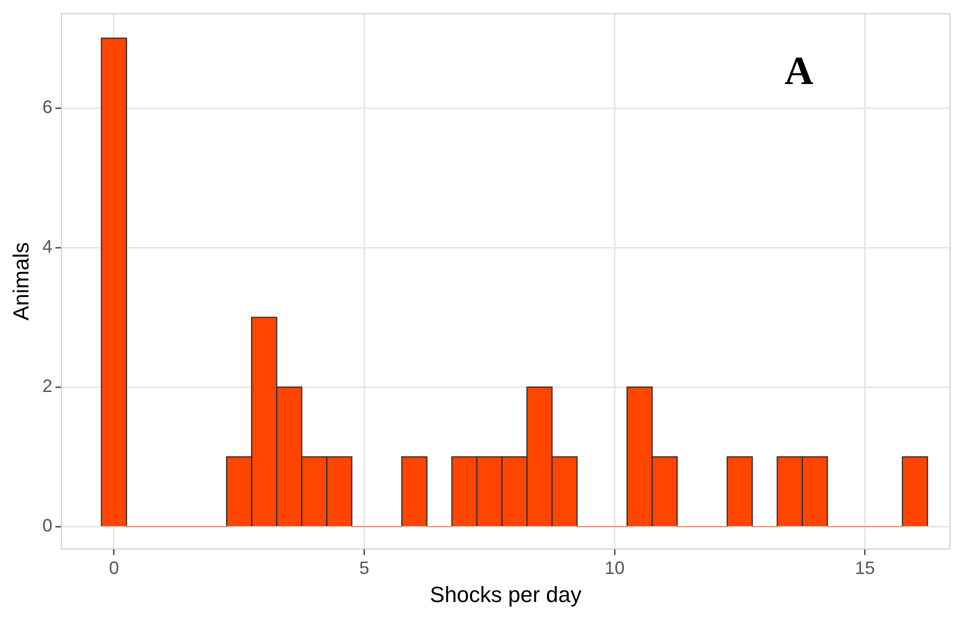 Image resolution: width=953 pixels, height=618 pixels. I want to click on y-tick-label: 4, so click(47, 246).